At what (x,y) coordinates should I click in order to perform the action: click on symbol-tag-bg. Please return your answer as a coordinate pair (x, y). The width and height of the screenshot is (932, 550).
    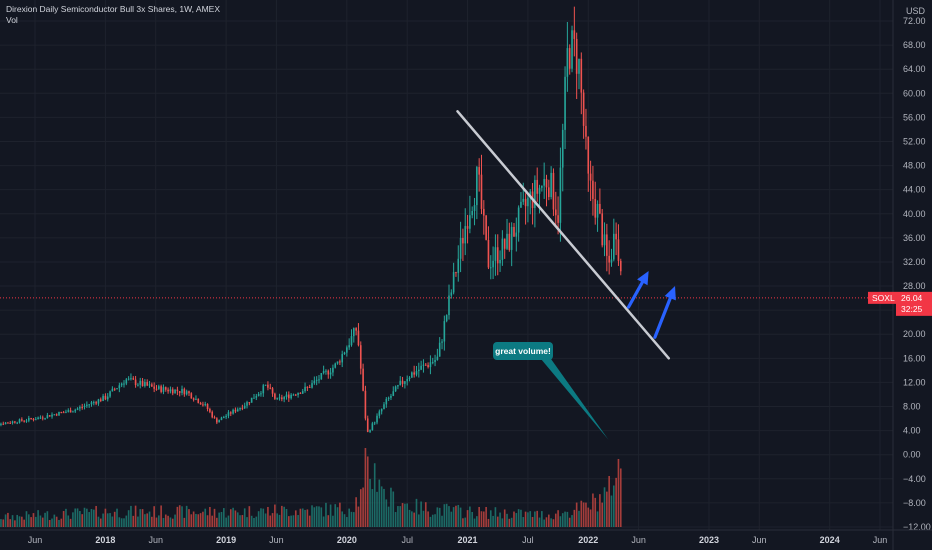
    Looking at the image, I should click on (882, 297).